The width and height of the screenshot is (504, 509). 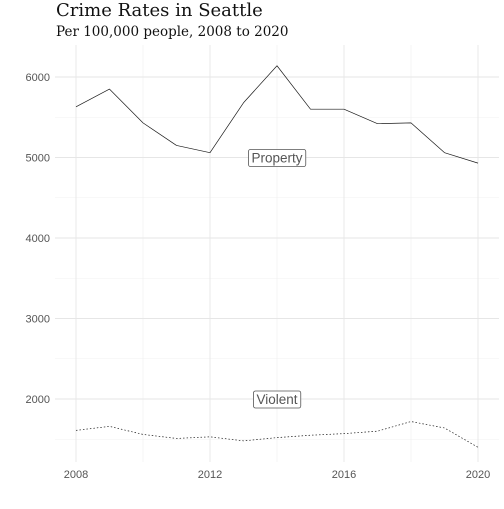 I want to click on y-tick-label: 4000, so click(x=38, y=239).